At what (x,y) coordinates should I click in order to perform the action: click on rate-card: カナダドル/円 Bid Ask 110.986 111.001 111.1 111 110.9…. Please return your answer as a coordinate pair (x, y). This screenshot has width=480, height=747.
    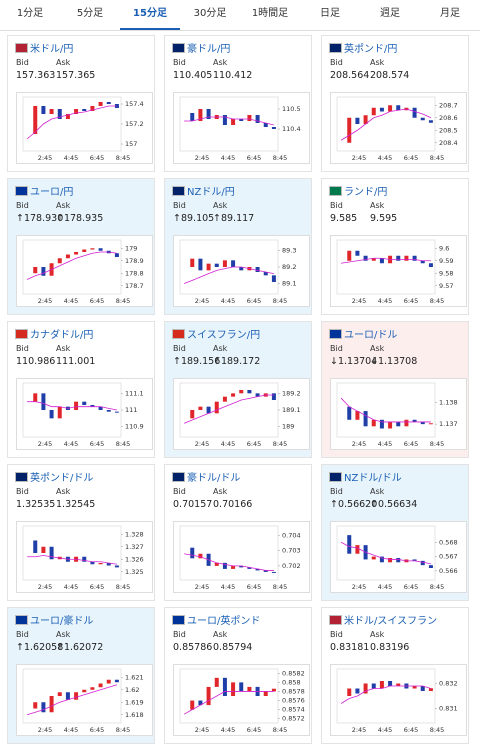
    Looking at the image, I should click on (81, 389).